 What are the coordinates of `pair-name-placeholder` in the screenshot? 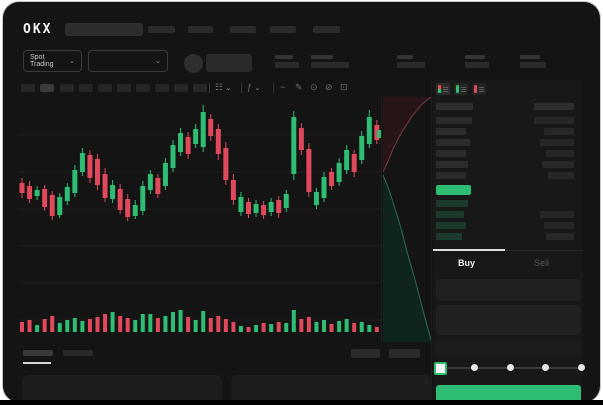 It's located at (229, 63).